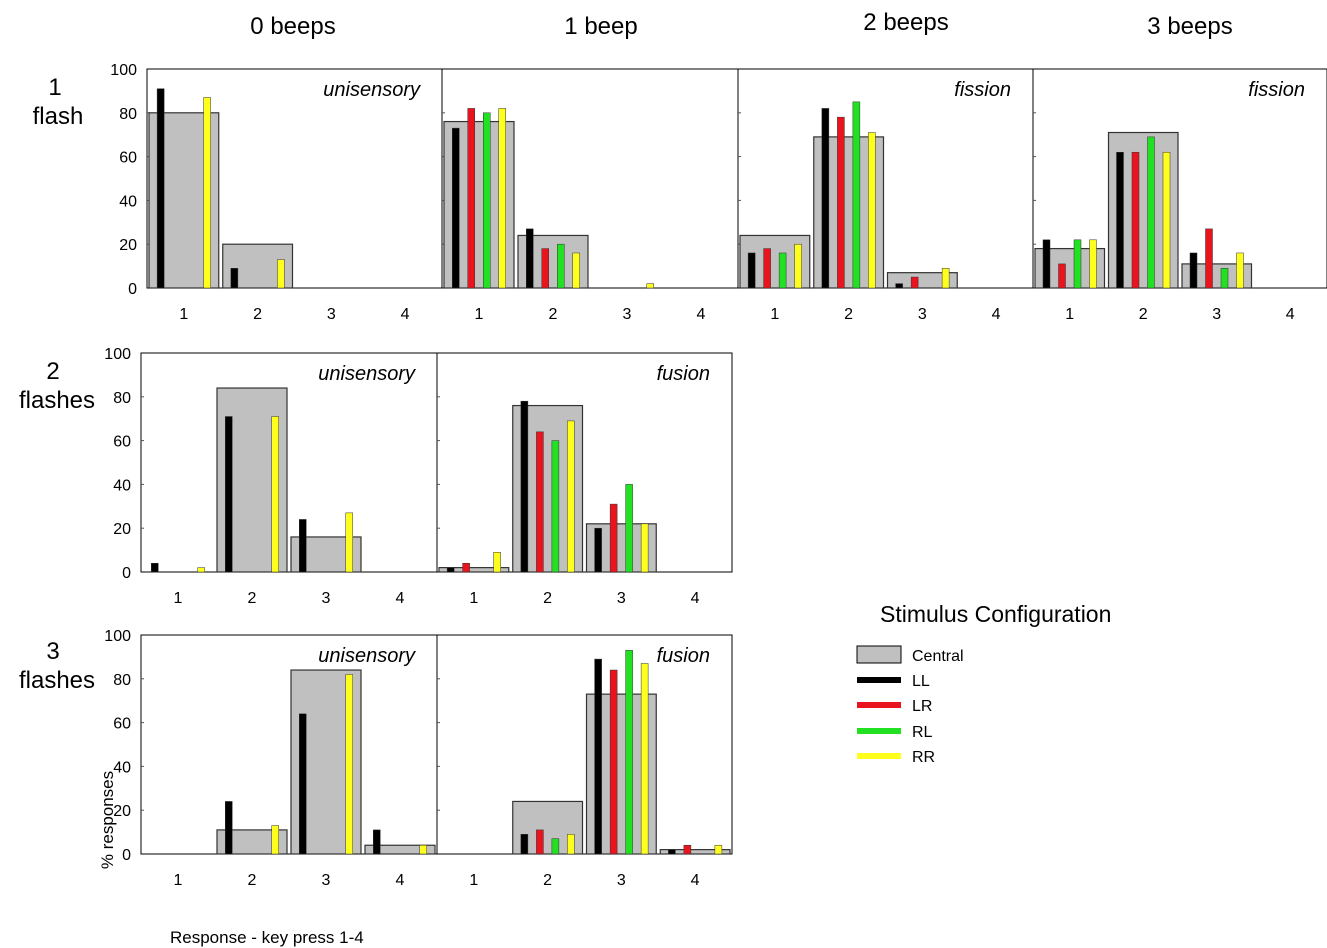 The width and height of the screenshot is (1327, 948). Describe the element at coordinates (718, 849) in the screenshot. I see `bar-rr-f3-b1-cat4` at that location.